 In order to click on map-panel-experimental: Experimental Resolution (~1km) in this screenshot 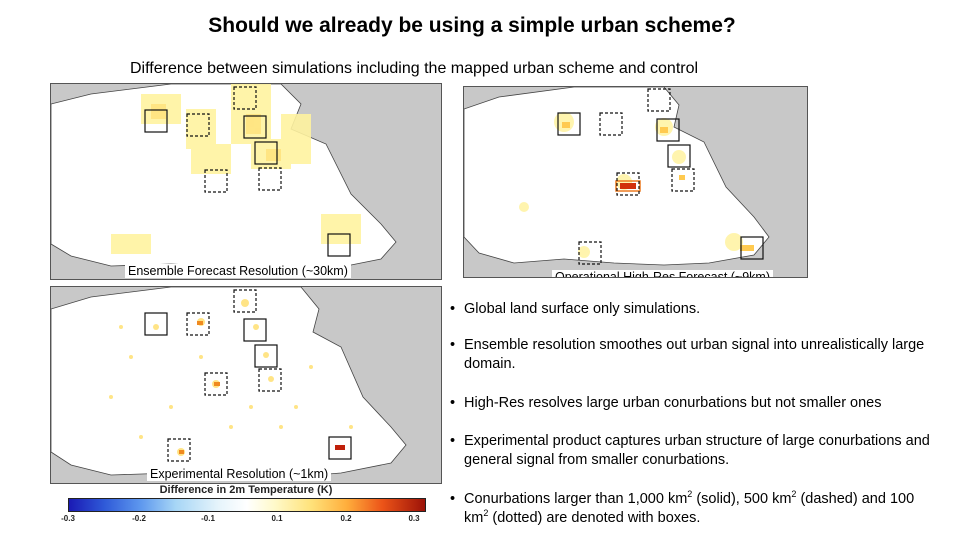, I will do `click(246, 385)`.